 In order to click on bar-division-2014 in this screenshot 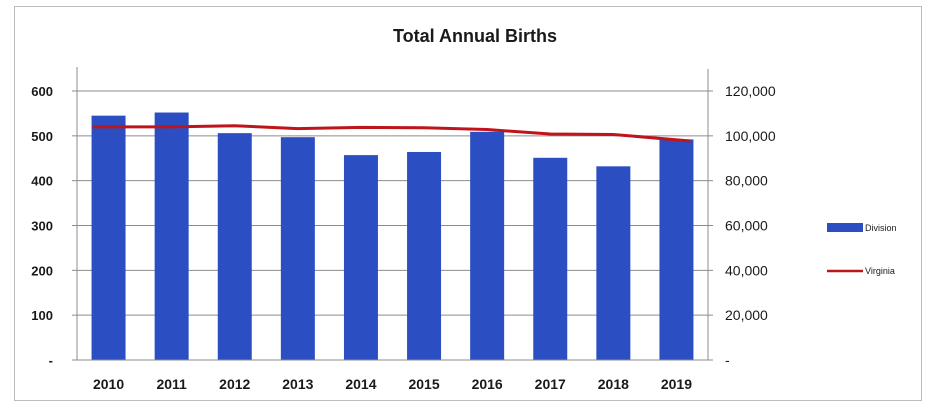, I will do `click(360, 257)`.